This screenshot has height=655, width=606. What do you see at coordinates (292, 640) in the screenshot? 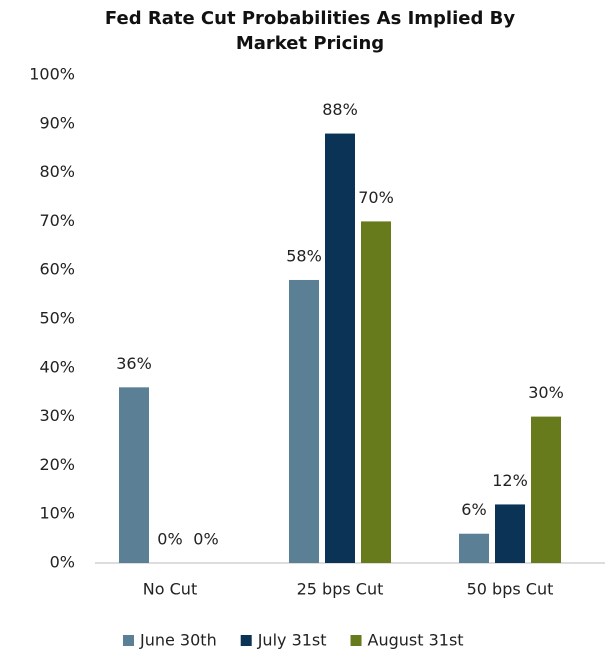
I see `legend-label: July 31st` at bounding box center [292, 640].